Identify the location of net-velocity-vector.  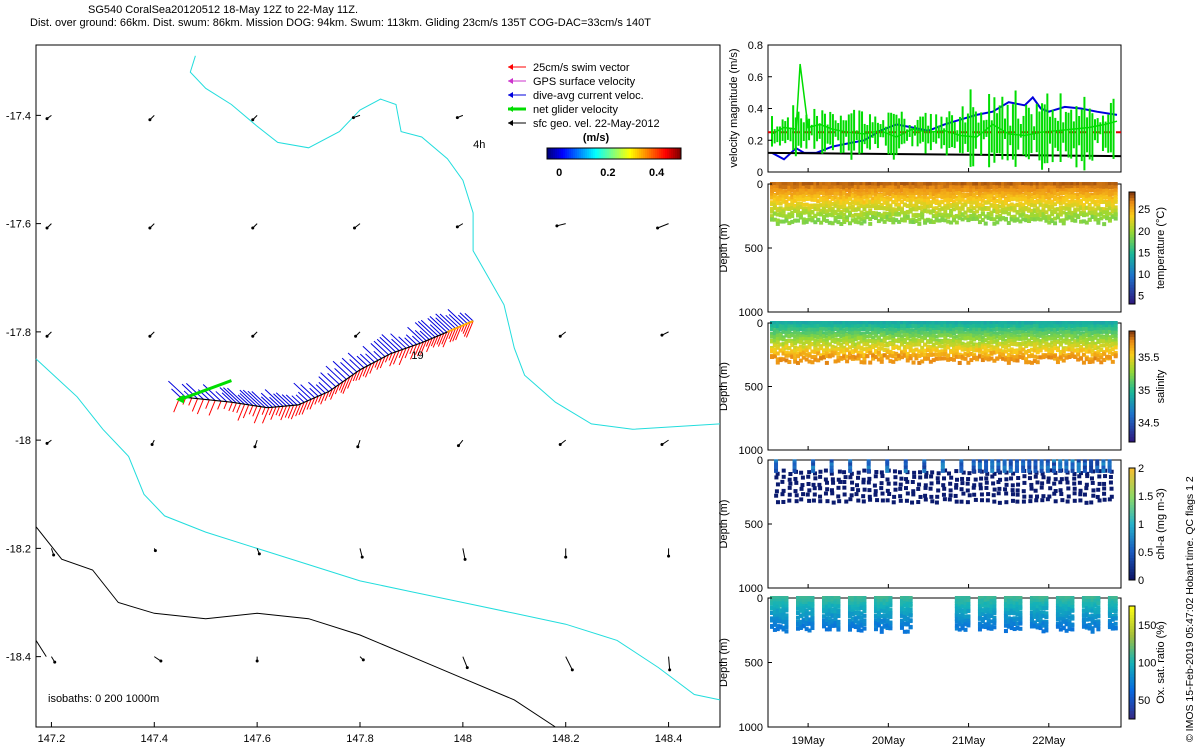
(205, 390).